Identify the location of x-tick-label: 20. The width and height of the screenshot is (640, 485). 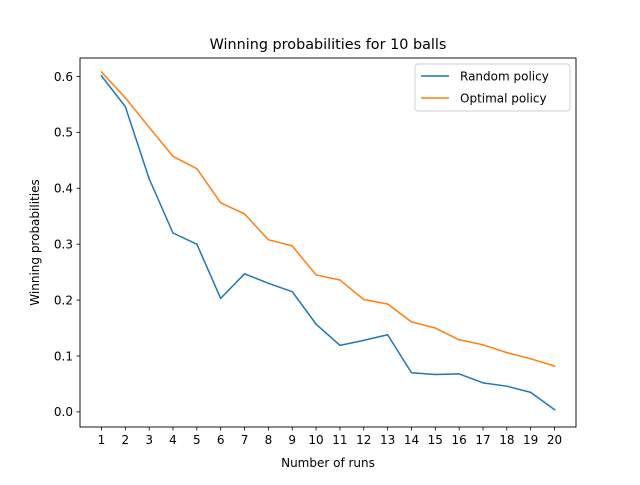
(554, 440).